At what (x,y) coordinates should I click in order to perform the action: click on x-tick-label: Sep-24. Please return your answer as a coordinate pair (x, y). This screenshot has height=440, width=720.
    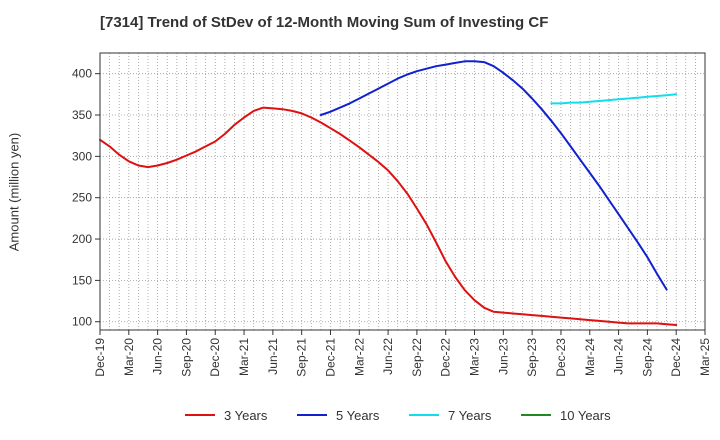
    Looking at the image, I should click on (647, 357).